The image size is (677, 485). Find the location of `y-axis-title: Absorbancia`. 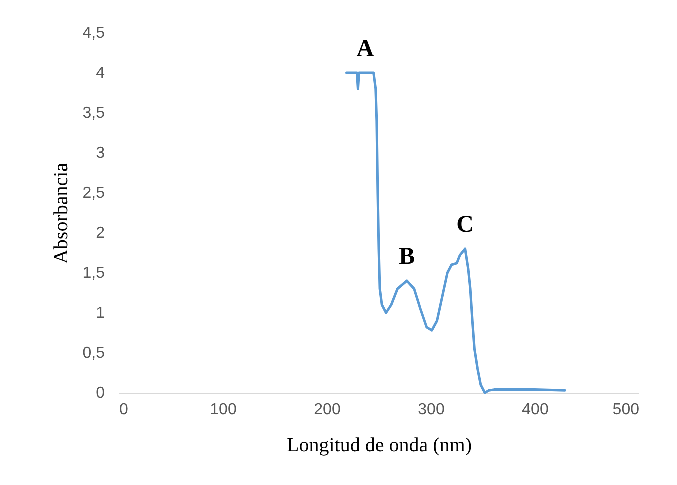

y-axis-title: Absorbancia is located at coordinates (61, 213).